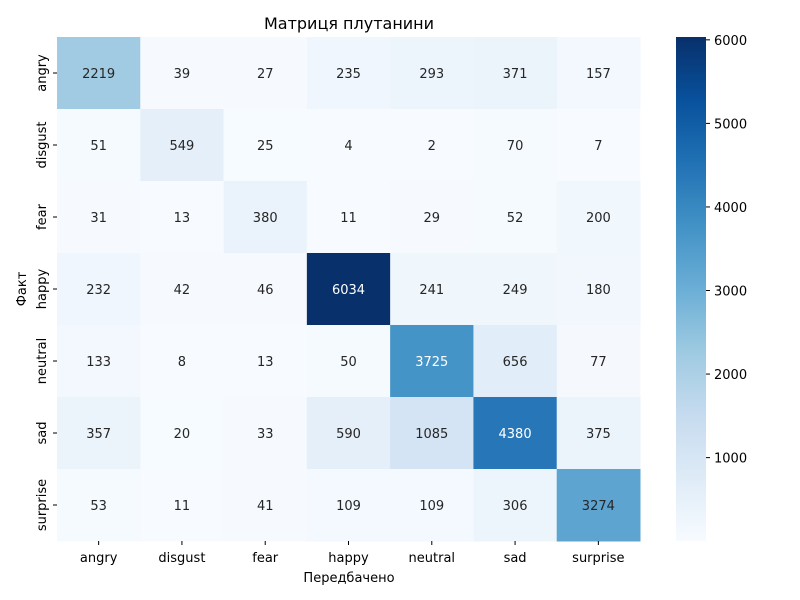 The width and height of the screenshot is (800, 600). I want to click on cell-value-label: 77, so click(598, 362).